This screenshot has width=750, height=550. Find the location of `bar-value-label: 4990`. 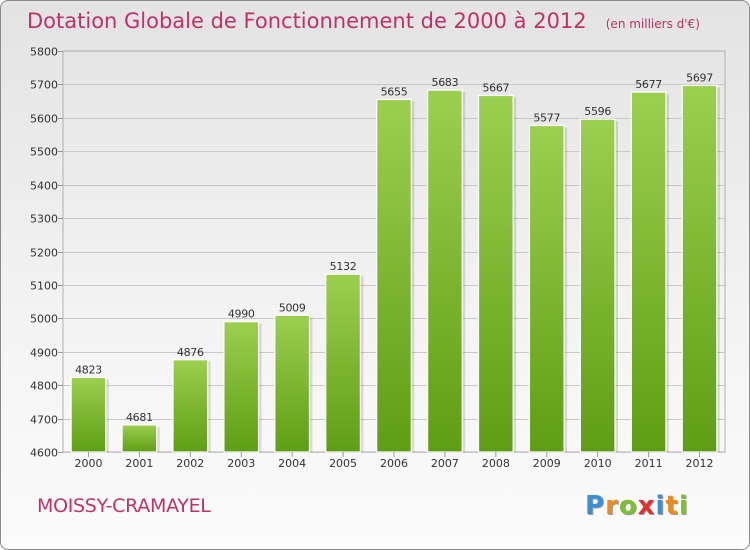

bar-value-label: 4990 is located at coordinates (241, 314).